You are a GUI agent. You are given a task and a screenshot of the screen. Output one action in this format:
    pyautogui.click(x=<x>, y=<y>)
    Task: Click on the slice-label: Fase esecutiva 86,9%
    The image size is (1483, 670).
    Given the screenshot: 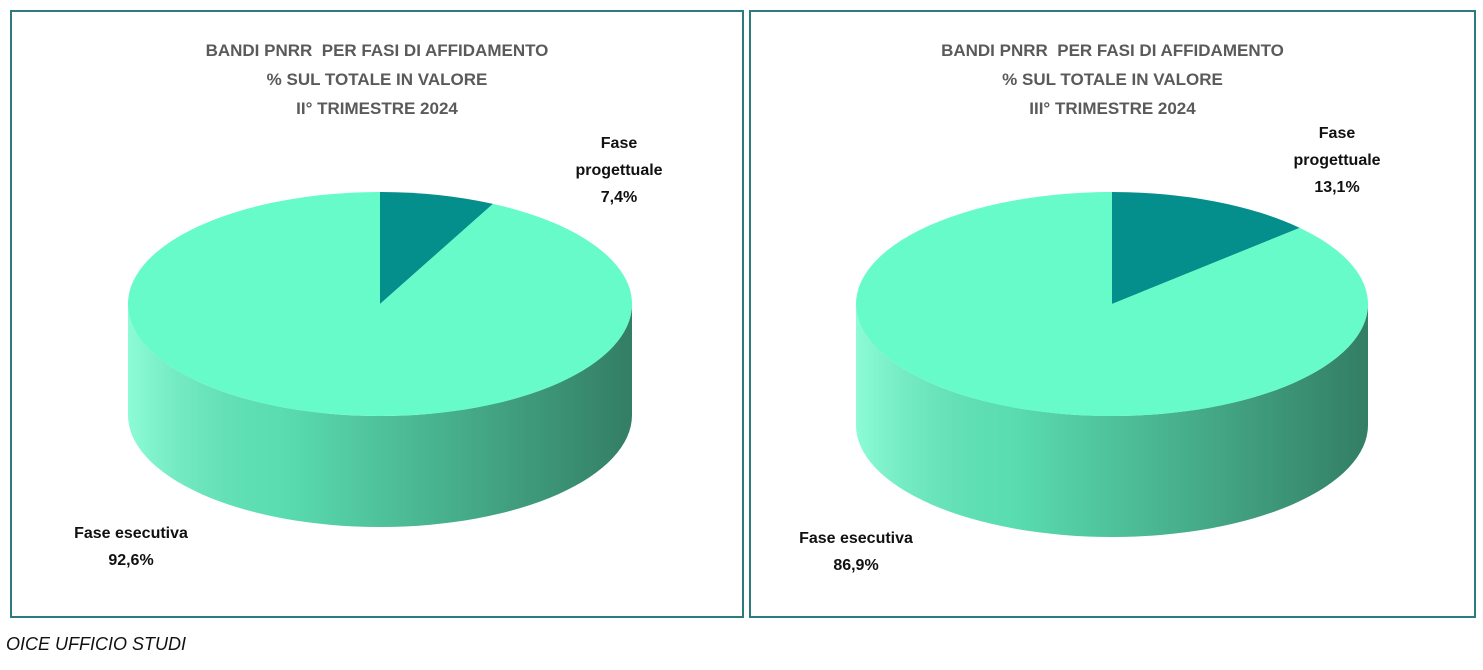 What is the action you would take?
    pyautogui.click(x=856, y=552)
    